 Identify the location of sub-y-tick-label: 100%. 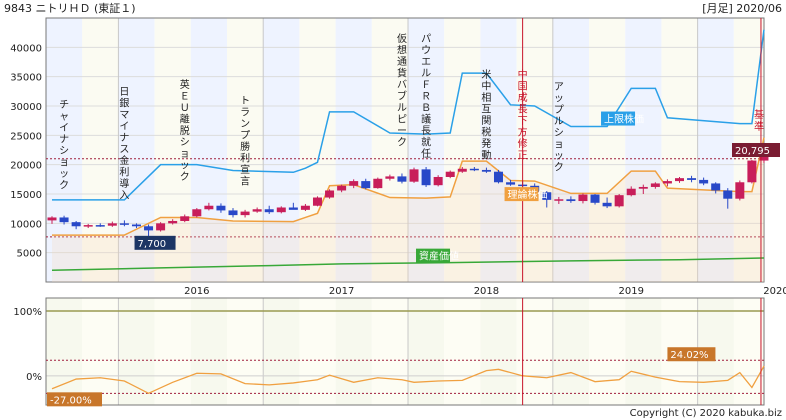
(27, 312).